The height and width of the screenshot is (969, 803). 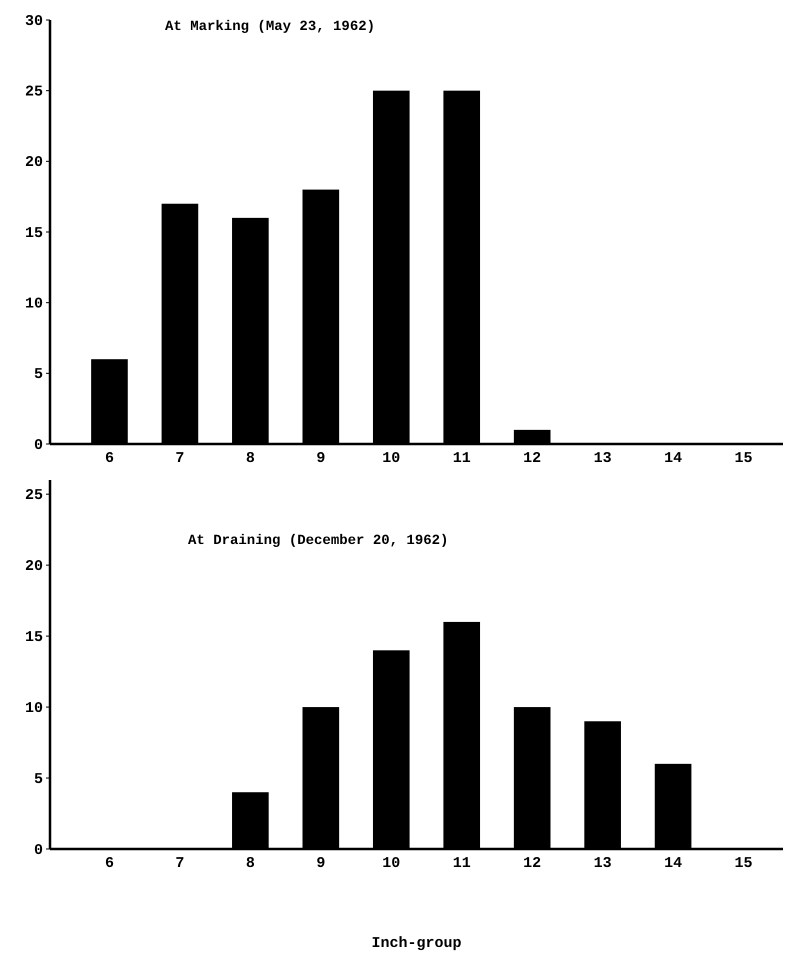 What do you see at coordinates (33, 21) in the screenshot?
I see `y-tick-label: 30` at bounding box center [33, 21].